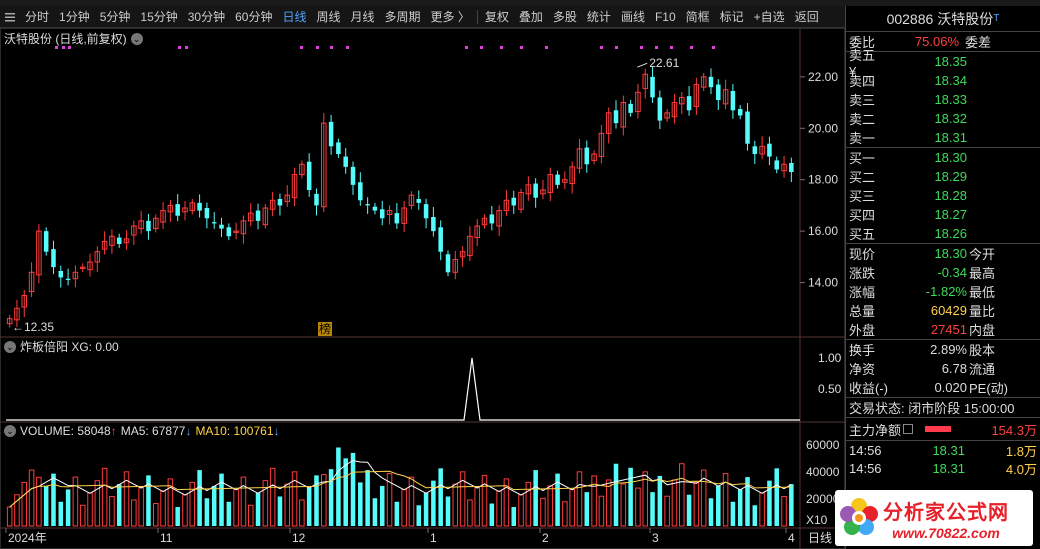 This screenshot has height=549, width=1040. I want to click on add-watchlist-button: +自选, so click(769, 16).